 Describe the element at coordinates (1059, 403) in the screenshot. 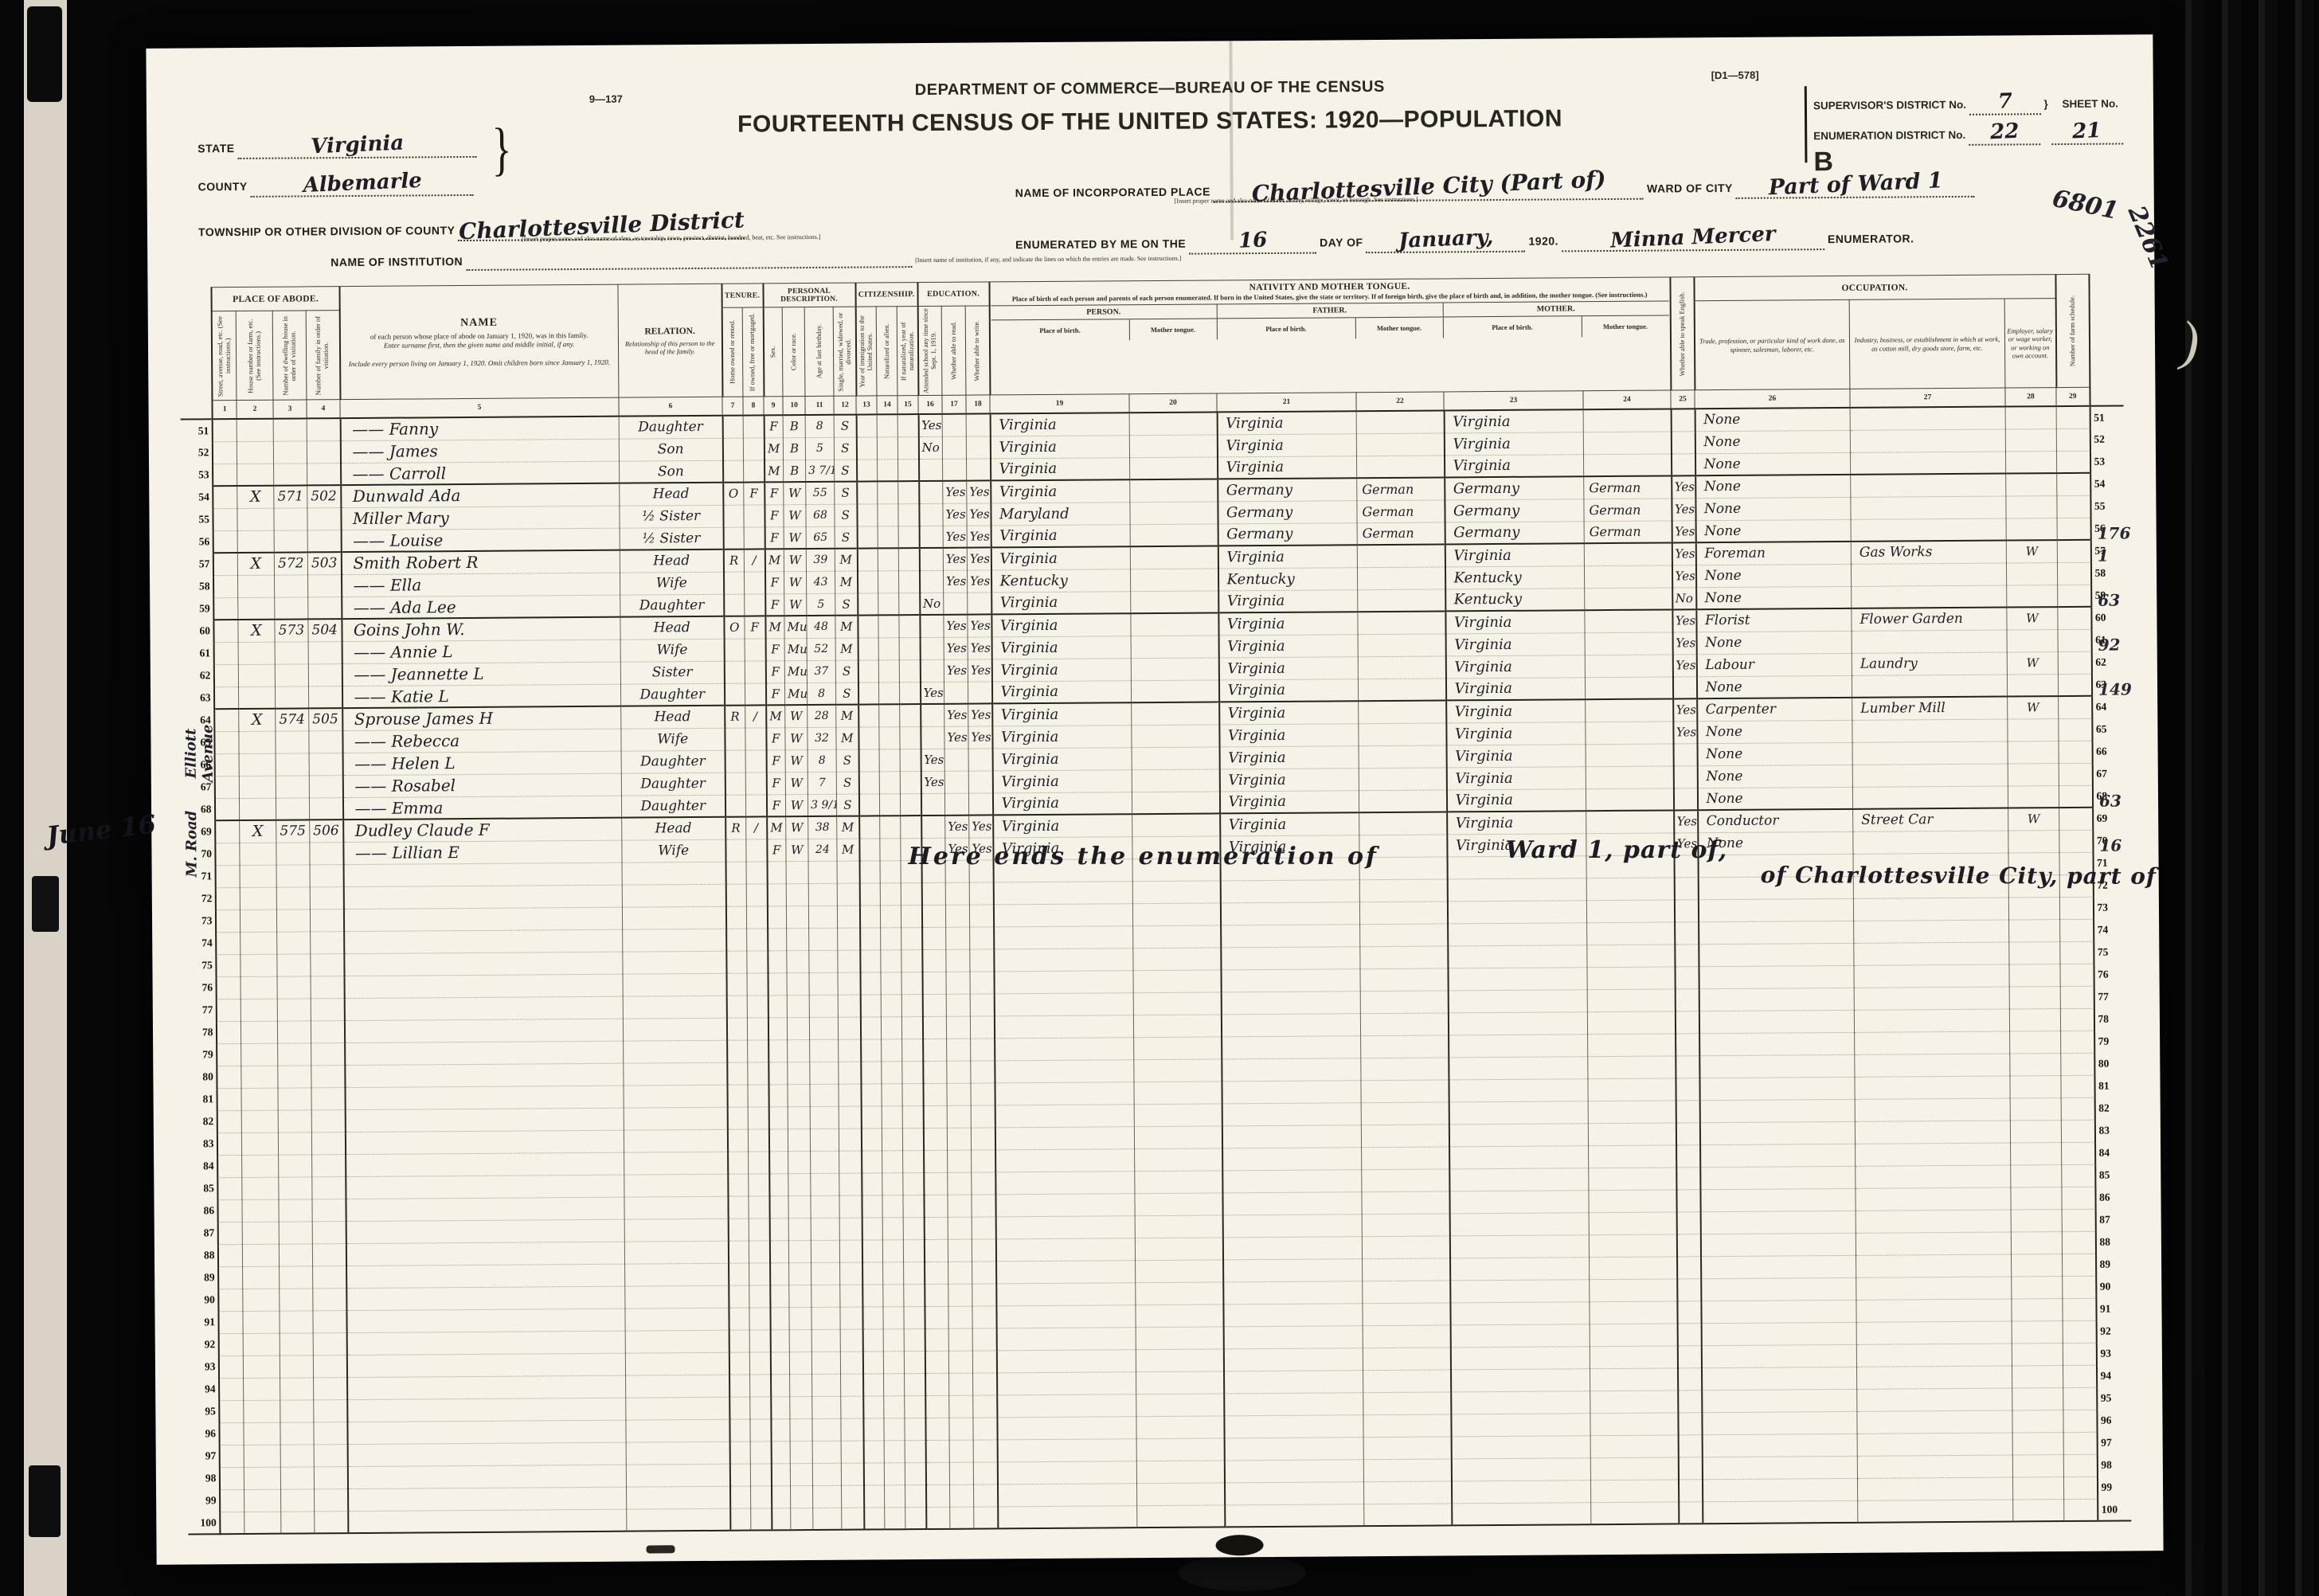

I see `column-number-19: 19` at that location.